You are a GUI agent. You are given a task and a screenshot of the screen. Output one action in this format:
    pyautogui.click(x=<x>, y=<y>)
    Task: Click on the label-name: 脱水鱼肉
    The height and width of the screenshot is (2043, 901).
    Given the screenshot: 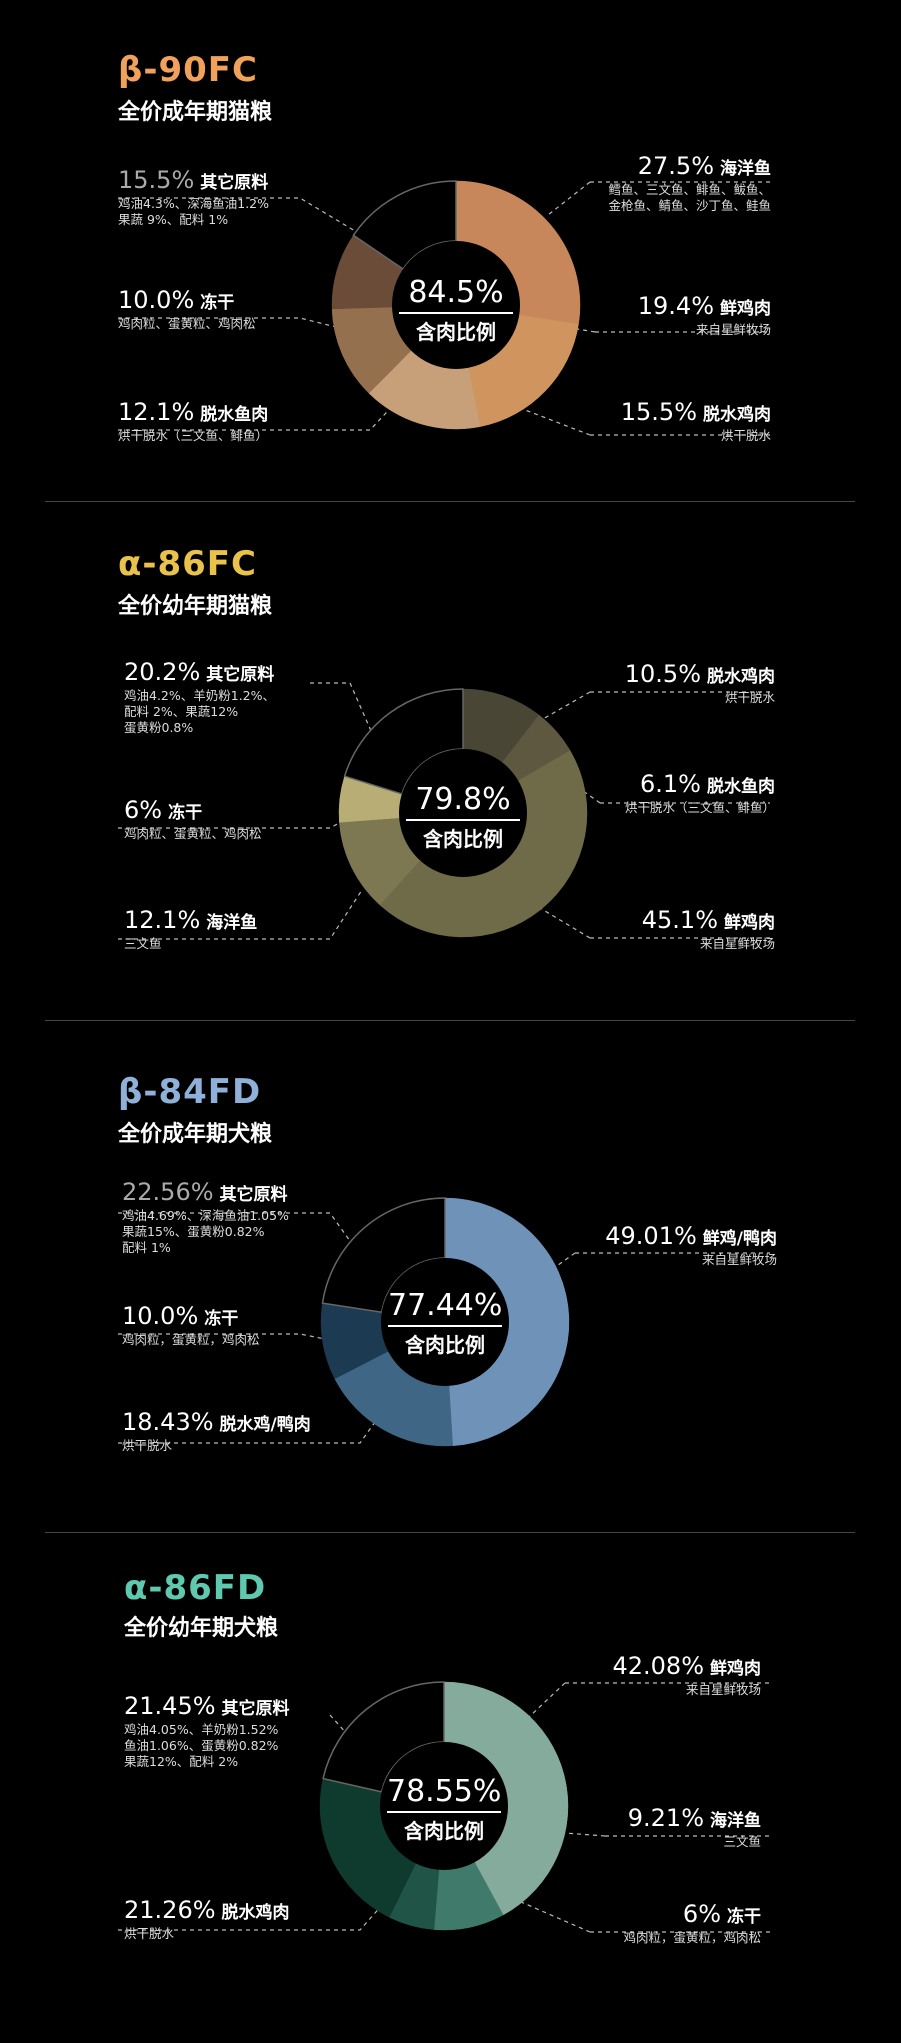 What is the action you would take?
    pyautogui.click(x=741, y=787)
    